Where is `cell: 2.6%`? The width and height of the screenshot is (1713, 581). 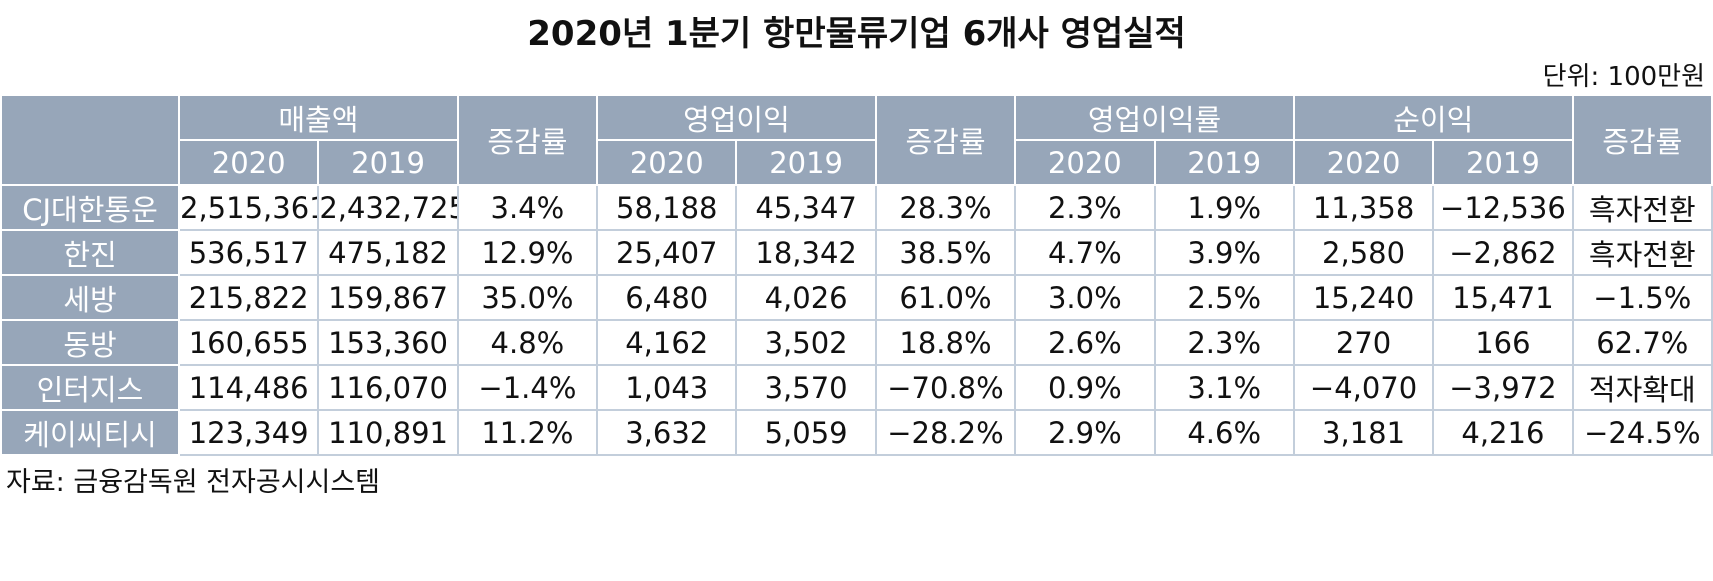
cell: 2.6% is located at coordinates (1085, 342).